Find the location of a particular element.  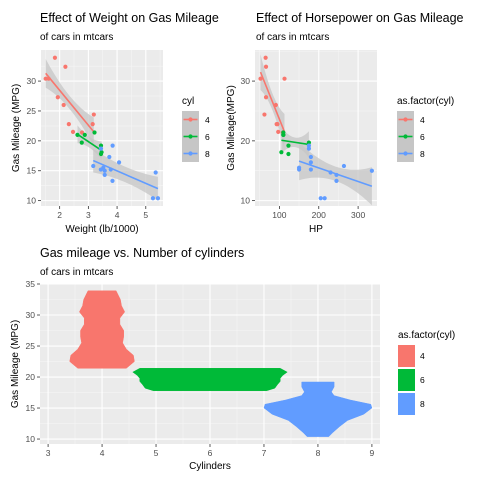

y-axis-label: Gas Mileage (MPG) is located at coordinates (15, 364).